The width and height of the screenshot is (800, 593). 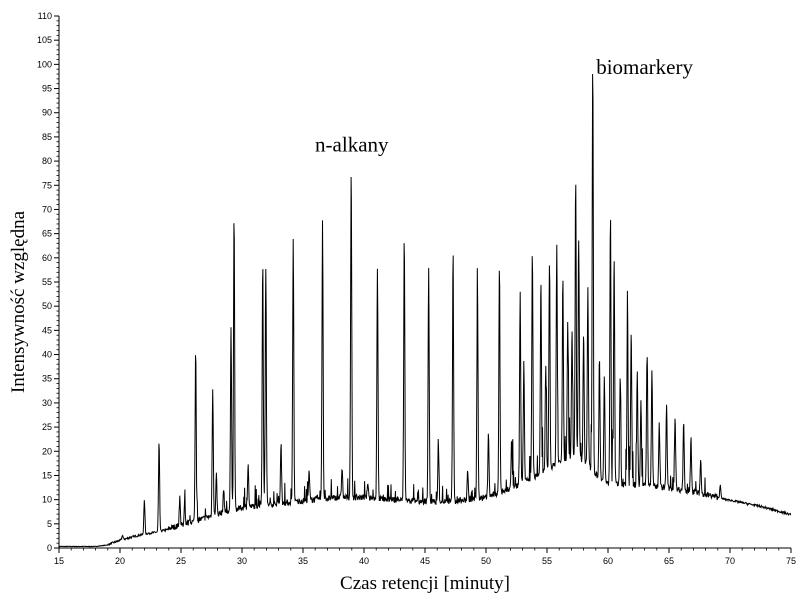 I want to click on y-tick-label: 100, so click(x=44, y=64).